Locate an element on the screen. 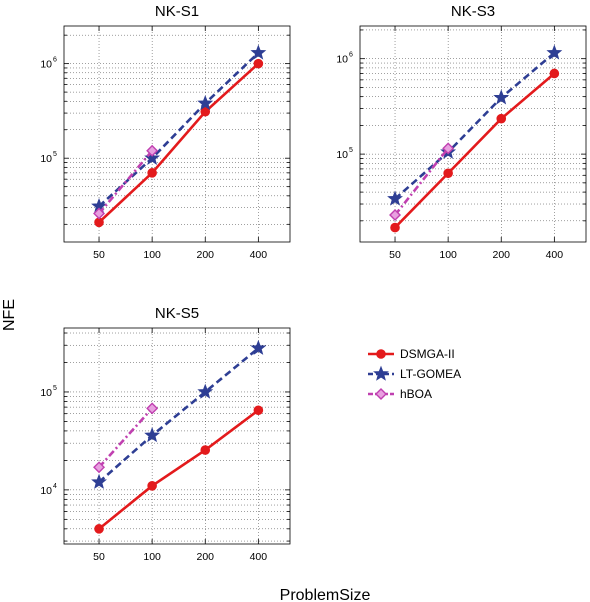 This screenshot has height=602, width=590. x-axis-label: ProblemSize is located at coordinates (325, 594).